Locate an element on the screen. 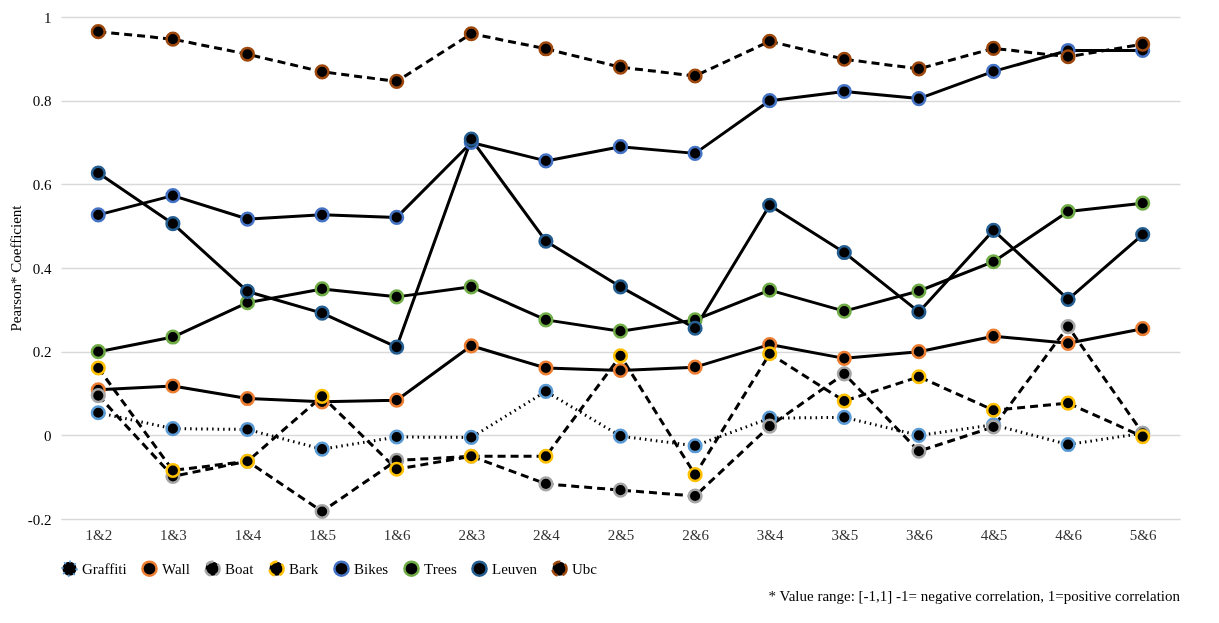 This screenshot has height=623, width=1219. x-tick-label: 1&3 is located at coordinates (173, 534).